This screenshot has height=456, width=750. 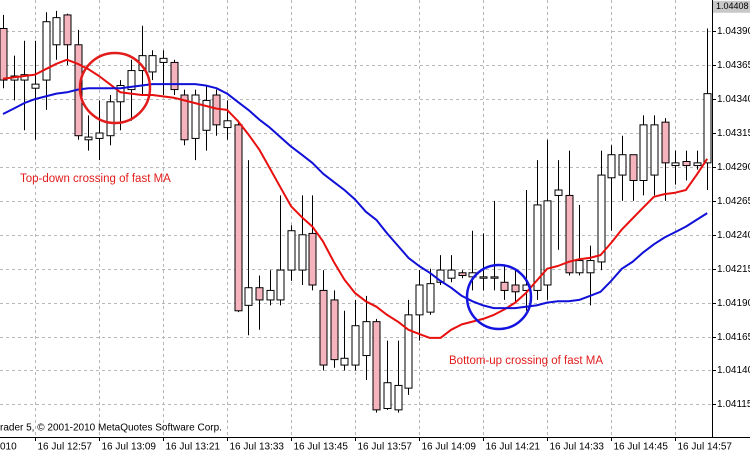 I want to click on x-tick-label: 16 Jul 13:09, so click(x=129, y=447).